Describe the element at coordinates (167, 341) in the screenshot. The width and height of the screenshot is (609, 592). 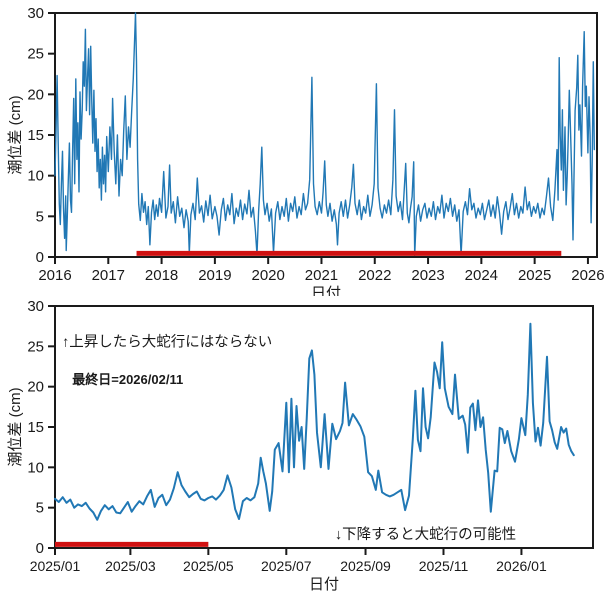
I see `annotation-rise: ↑上昇したら大蛇行にはならない` at that location.